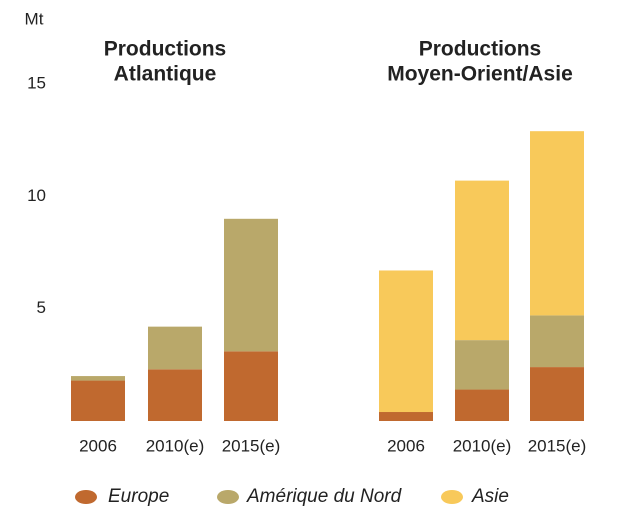 The image size is (617, 515). What do you see at coordinates (36, 82) in the screenshot?
I see `y-tick-label: 15` at bounding box center [36, 82].